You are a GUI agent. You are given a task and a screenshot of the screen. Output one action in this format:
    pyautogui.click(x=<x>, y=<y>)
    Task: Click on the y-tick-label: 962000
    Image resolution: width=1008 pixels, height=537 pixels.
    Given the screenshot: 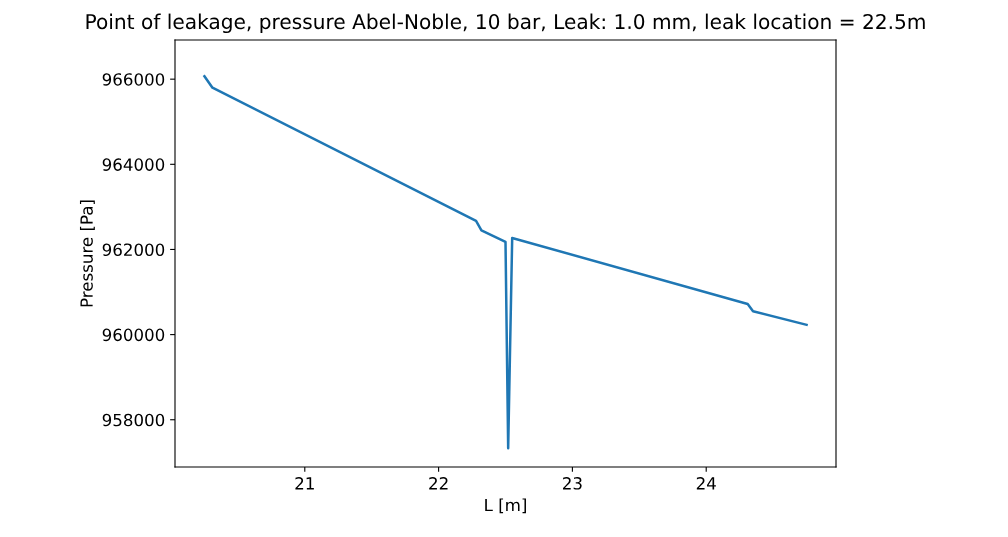 What is the action you would take?
    pyautogui.click(x=133, y=250)
    